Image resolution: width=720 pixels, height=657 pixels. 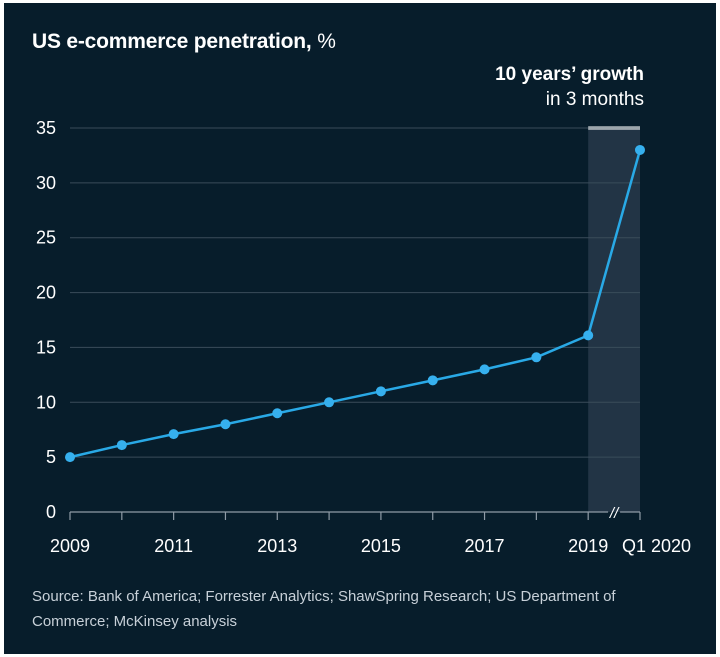 What do you see at coordinates (70, 546) in the screenshot?
I see `x-tick-label: 2009` at bounding box center [70, 546].